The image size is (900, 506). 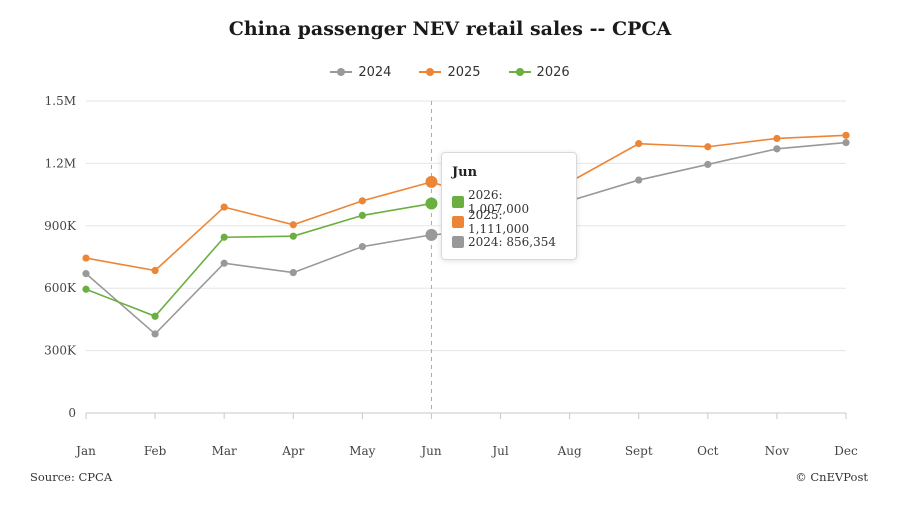 I want to click on x-tick-label: May, so click(x=362, y=451).